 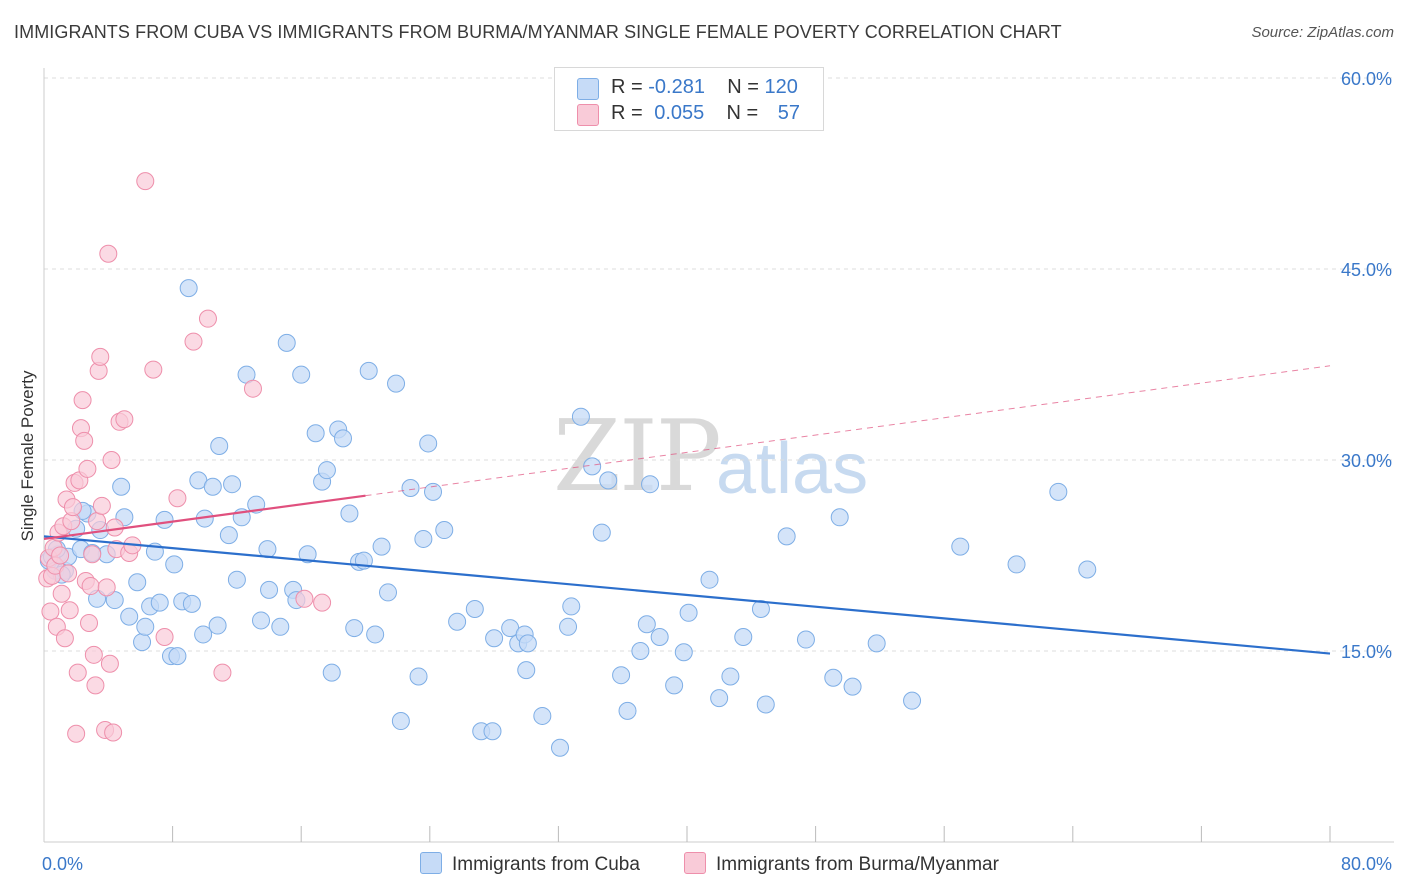 What do you see at coordinates (62, 864) in the screenshot?
I see `x-tick-label: 0.0%` at bounding box center [62, 864].